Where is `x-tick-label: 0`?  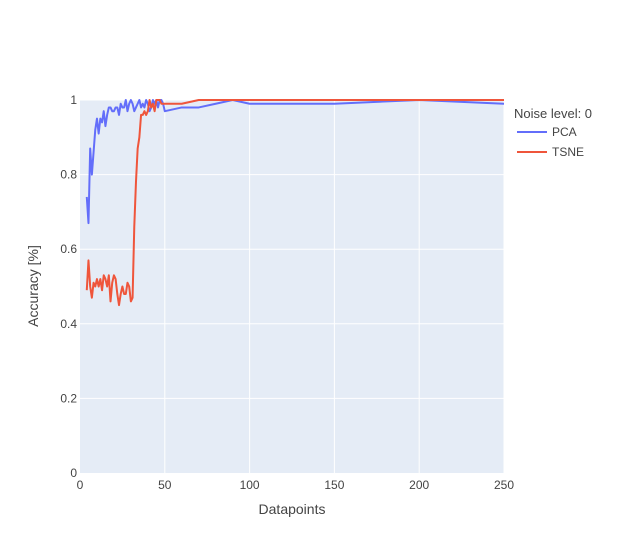
x-tick-label: 0 is located at coordinates (80, 485).